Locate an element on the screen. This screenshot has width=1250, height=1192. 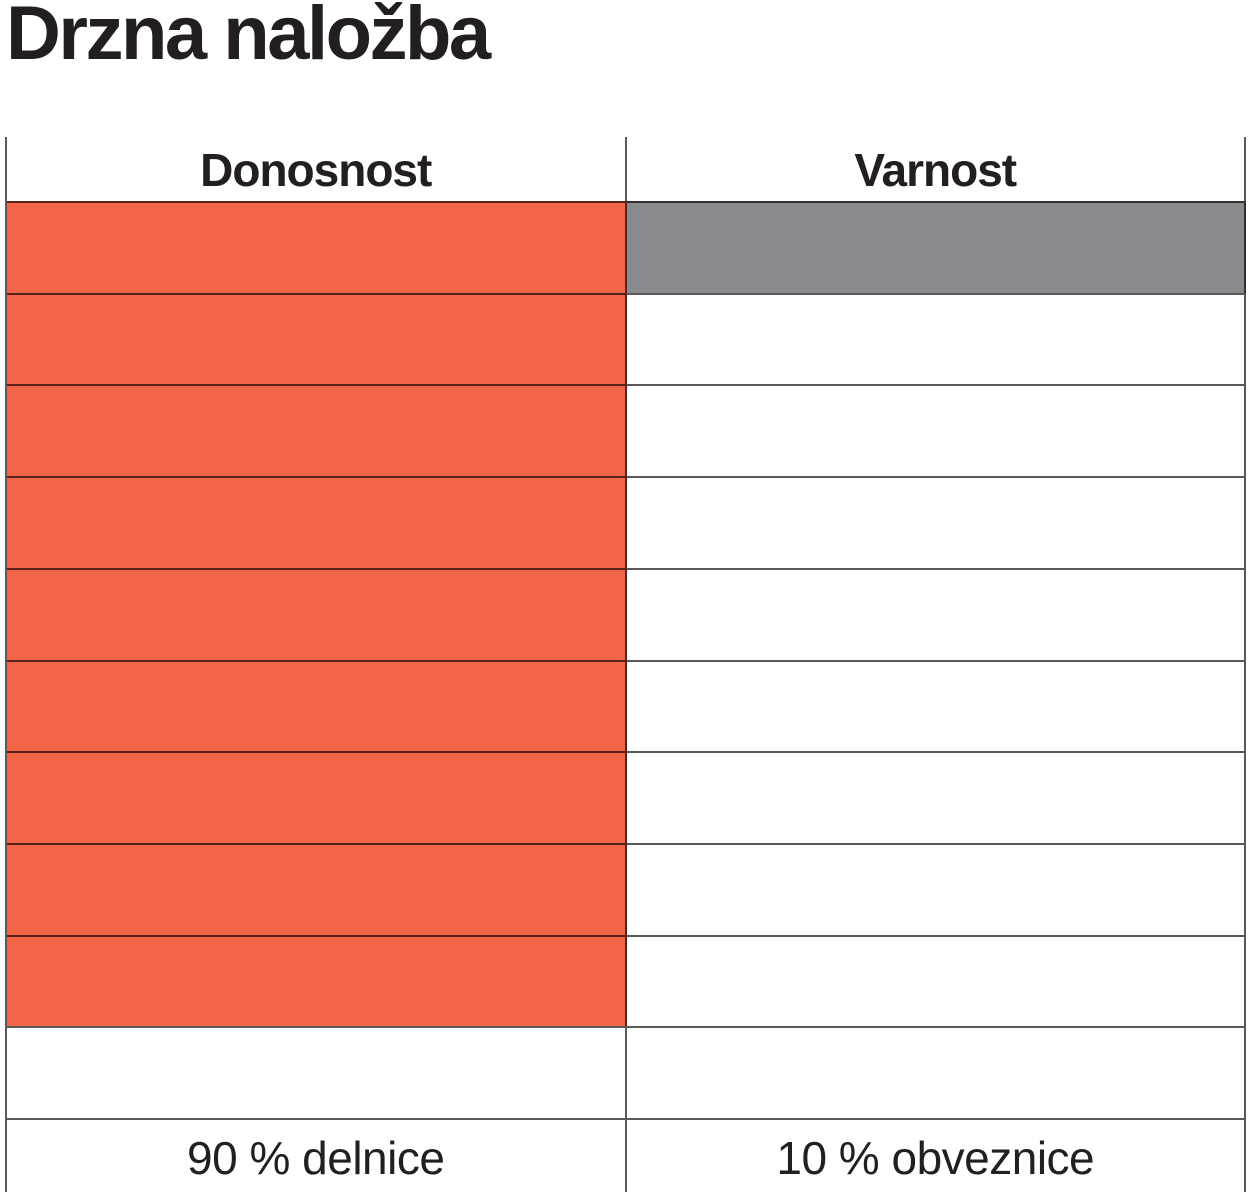
cell-varnost-7-empty is located at coordinates (936, 797).